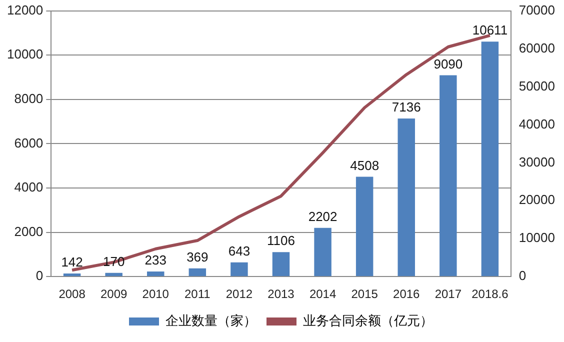 This screenshot has height=342, width=564. Describe the element at coordinates (25, 54) in the screenshot. I see `y-tick-label: 10000` at that location.